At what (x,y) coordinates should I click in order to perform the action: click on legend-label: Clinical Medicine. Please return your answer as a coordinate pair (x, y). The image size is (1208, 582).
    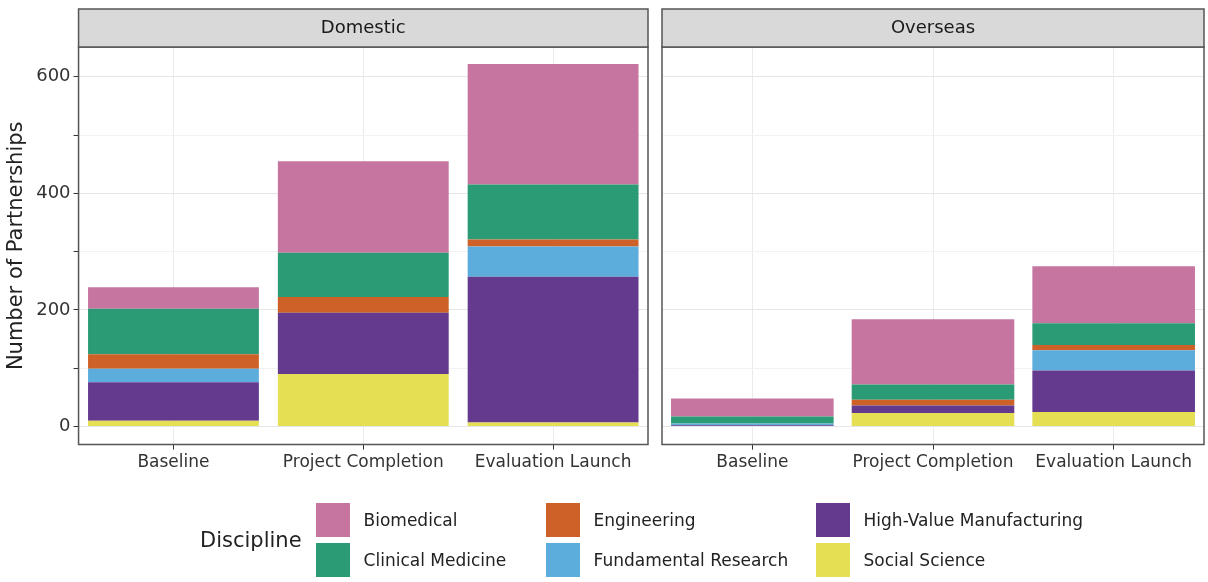
    Looking at the image, I should click on (435, 560).